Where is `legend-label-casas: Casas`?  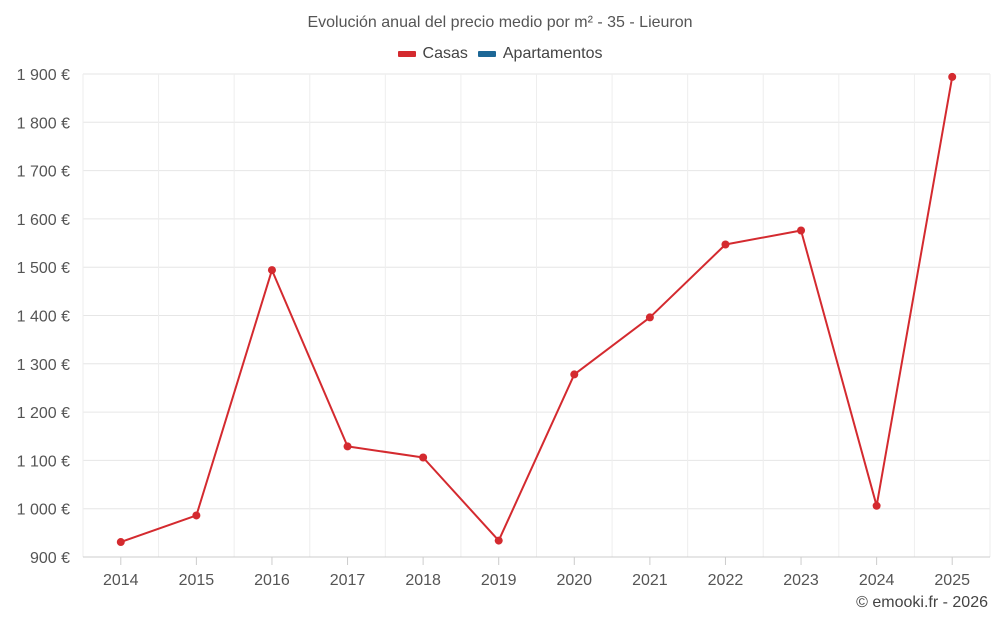 legend-label-casas: Casas is located at coordinates (445, 53).